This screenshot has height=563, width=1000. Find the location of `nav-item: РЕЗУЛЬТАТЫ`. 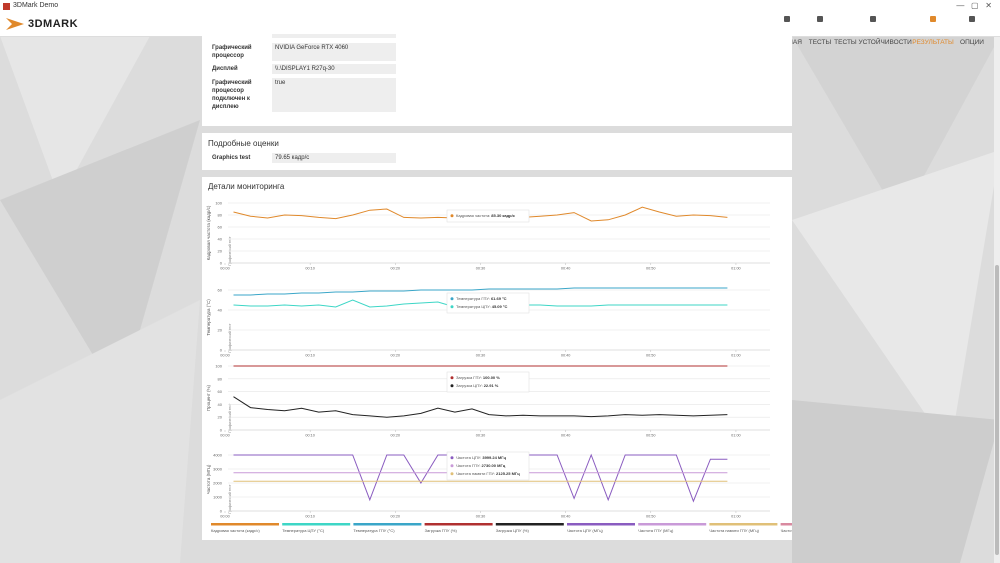

nav-item: РЕЗУЛЬТАТЫ is located at coordinates (933, 42).